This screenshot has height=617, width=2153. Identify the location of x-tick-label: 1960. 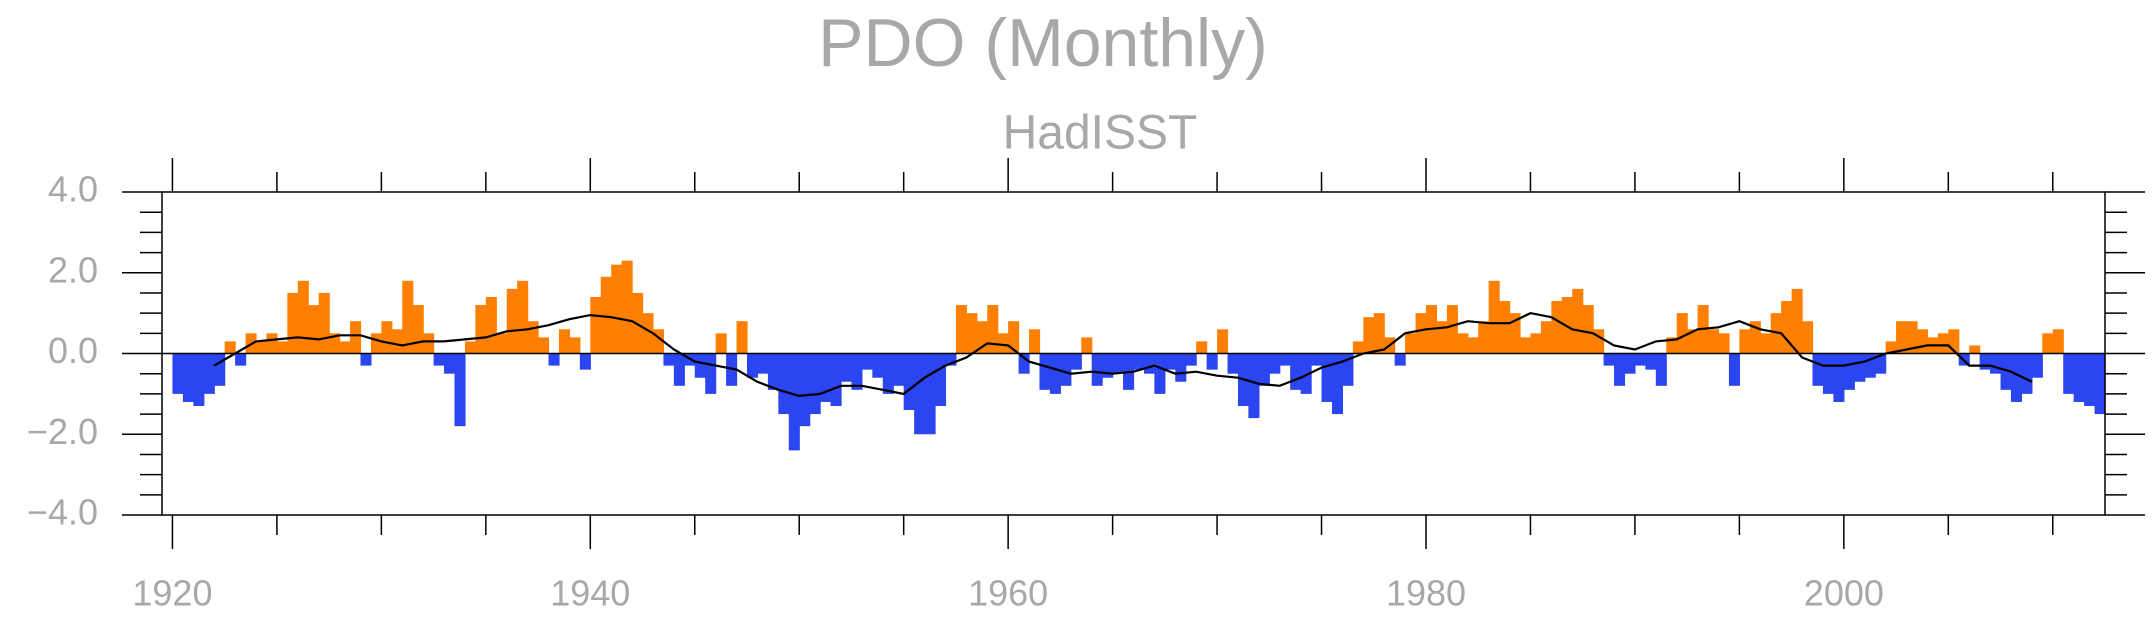
(1008, 593).